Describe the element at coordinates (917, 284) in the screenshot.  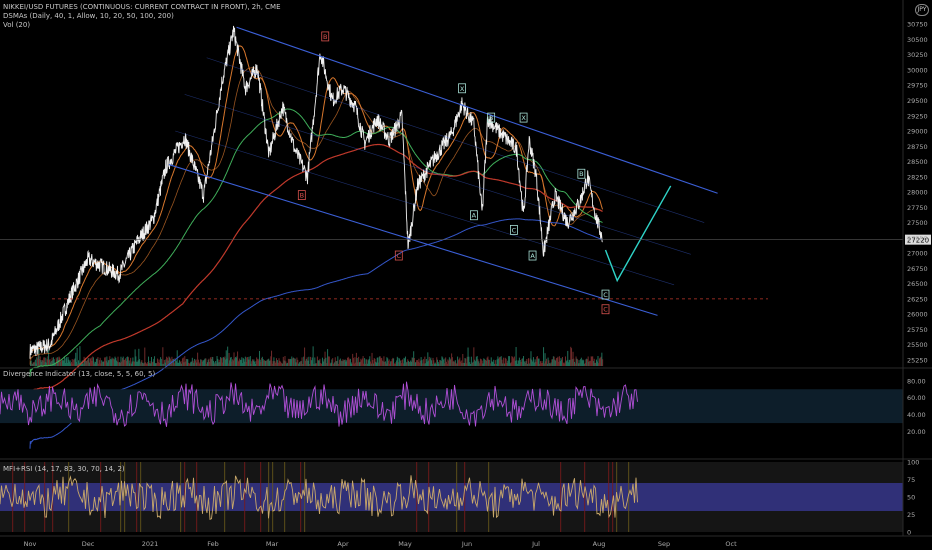
I see `price-tick-label: 26500` at that location.